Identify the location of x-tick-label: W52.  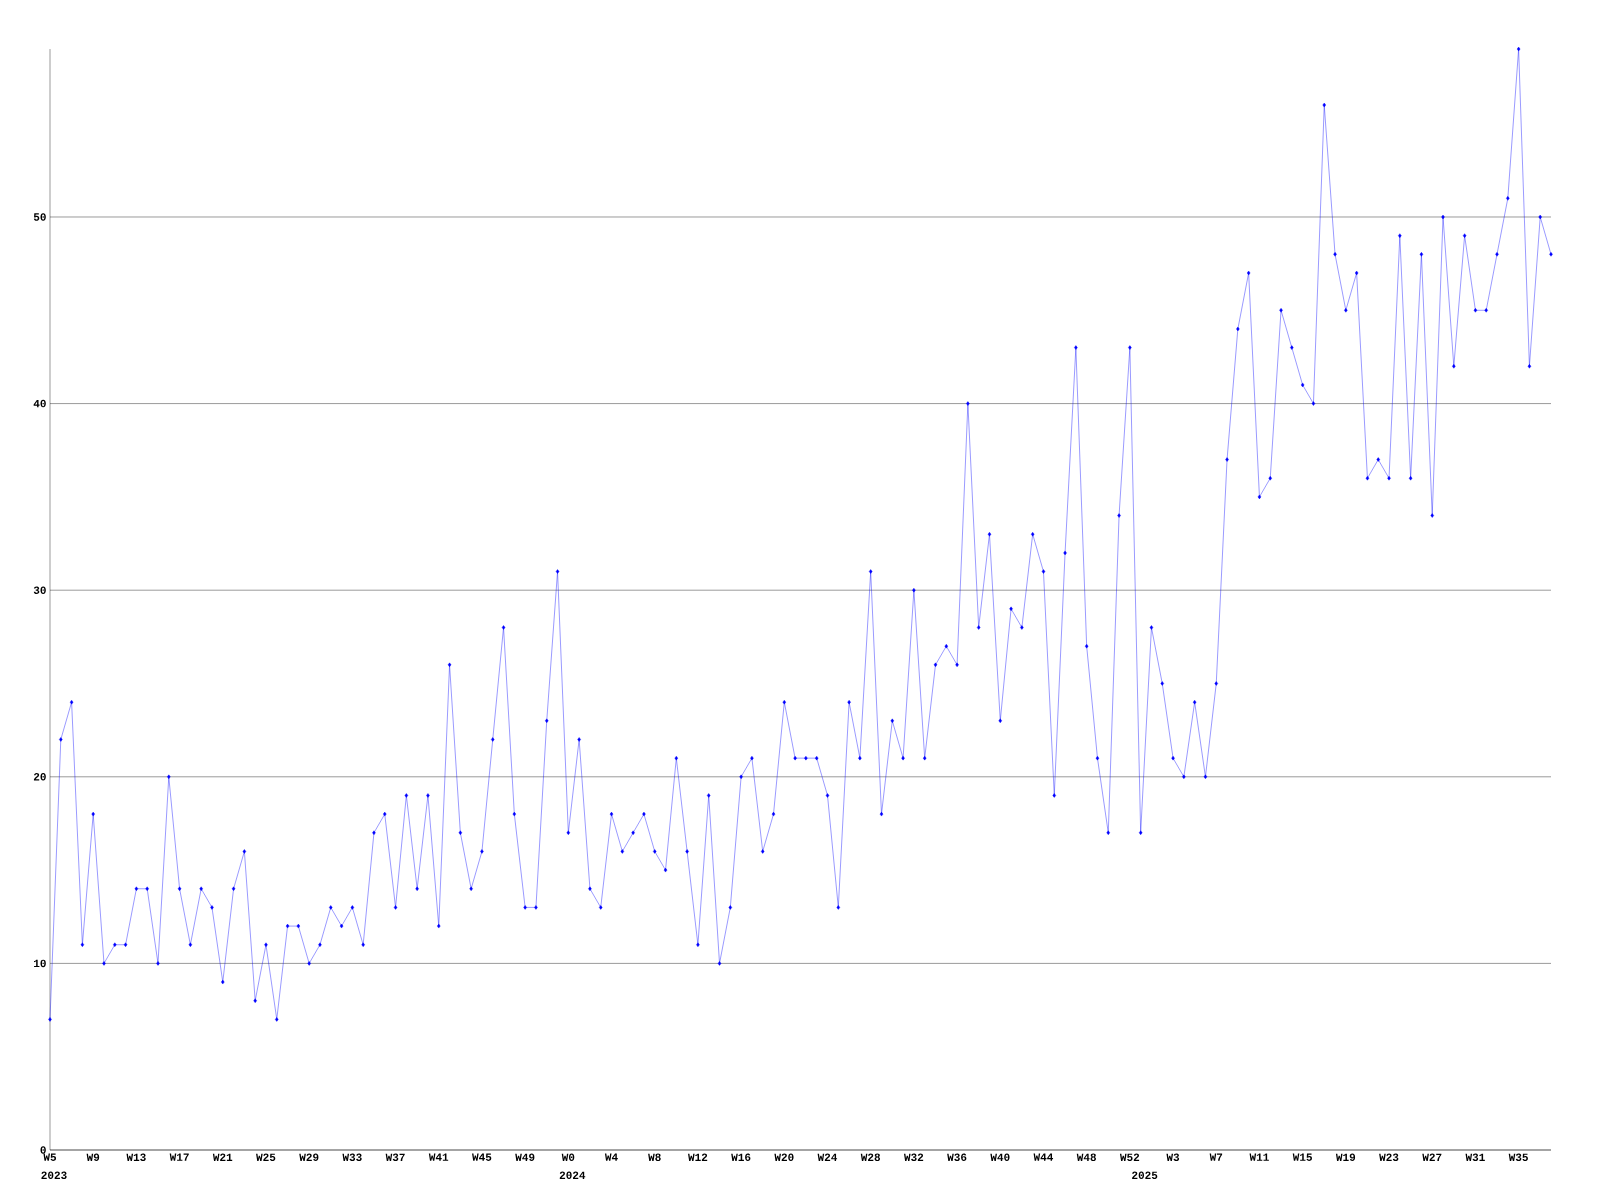
(1129, 1157).